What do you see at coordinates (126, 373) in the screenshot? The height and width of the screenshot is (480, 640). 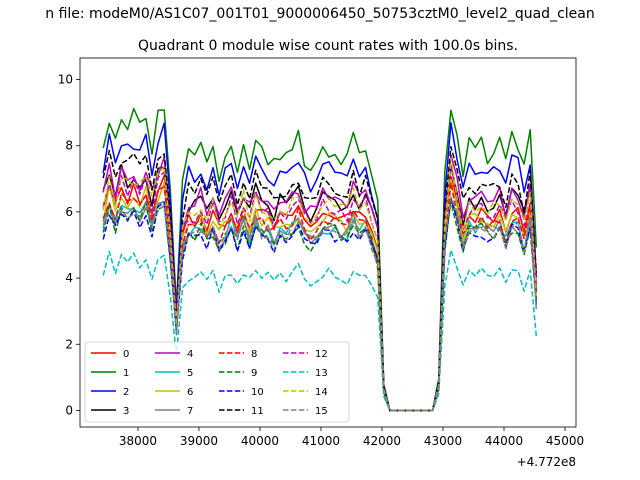 I see `legend-label-1: 1` at bounding box center [126, 373].